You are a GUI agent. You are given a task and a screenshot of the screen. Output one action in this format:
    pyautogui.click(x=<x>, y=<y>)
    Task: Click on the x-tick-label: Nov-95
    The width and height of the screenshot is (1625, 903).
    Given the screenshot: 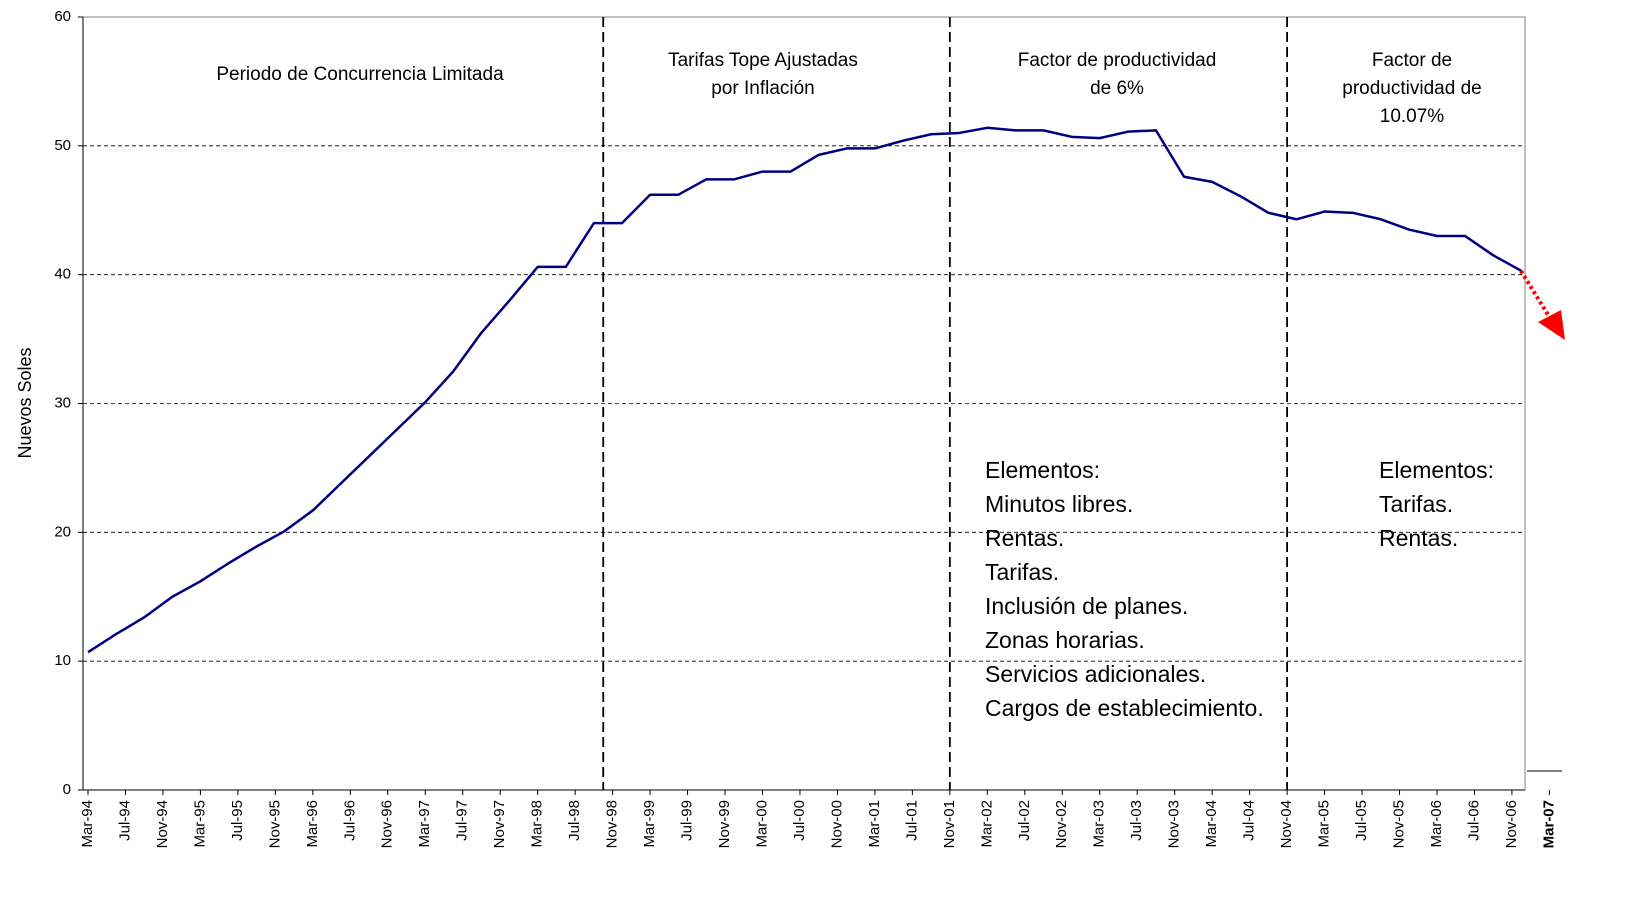 What is the action you would take?
    pyautogui.click(x=274, y=824)
    